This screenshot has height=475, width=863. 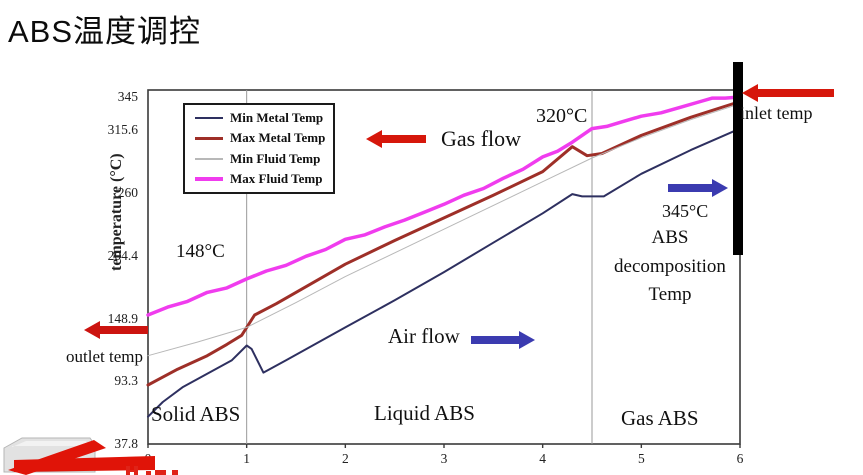 What do you see at coordinates (109, 237) in the screenshot?
I see `y-tick-labels: 345 315.6 260 204.4 148.9 93.3 37.8` at bounding box center [109, 237].